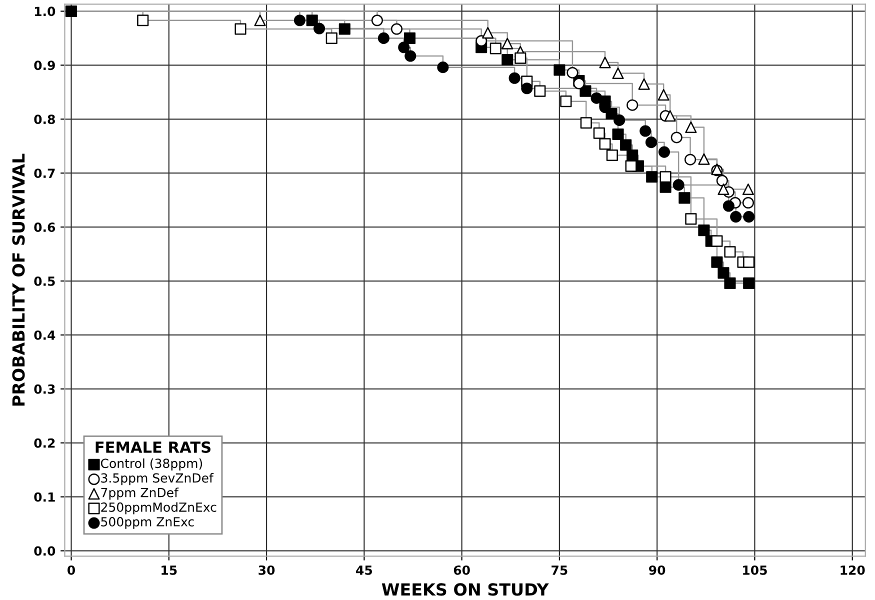 The height and width of the screenshot is (600, 875). What do you see at coordinates (364, 570) in the screenshot?
I see `x-tick-label: 45` at bounding box center [364, 570].